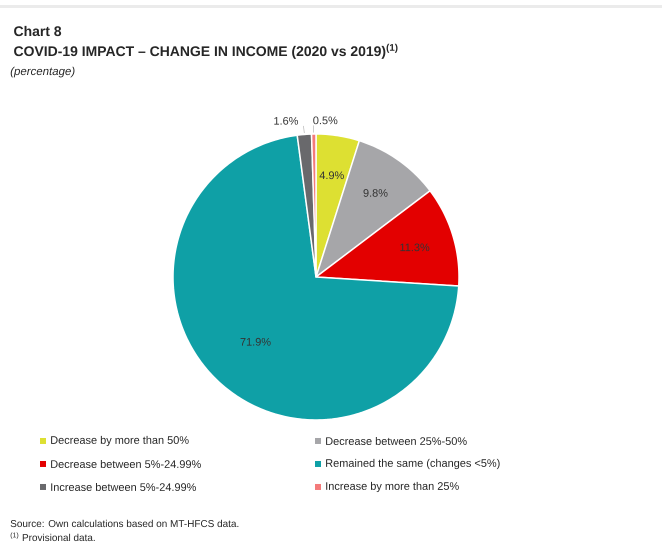  Describe the element at coordinates (206, 51) in the screenshot. I see `chart-subtitle: COVID-19 IMPACT – CHANGE IN INCOME (2020 vs 2019)$^{(1)}$` at that location.